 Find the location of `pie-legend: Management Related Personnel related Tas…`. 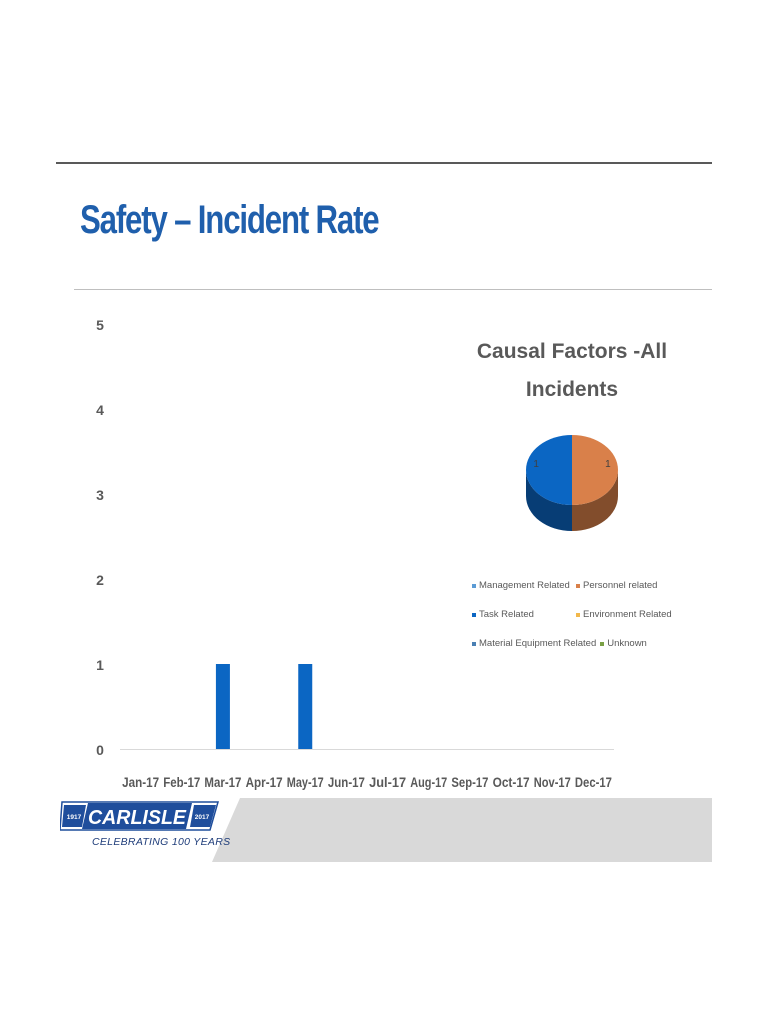

pie-legend: Management Related Personnel related Tas… is located at coordinates (572, 623).